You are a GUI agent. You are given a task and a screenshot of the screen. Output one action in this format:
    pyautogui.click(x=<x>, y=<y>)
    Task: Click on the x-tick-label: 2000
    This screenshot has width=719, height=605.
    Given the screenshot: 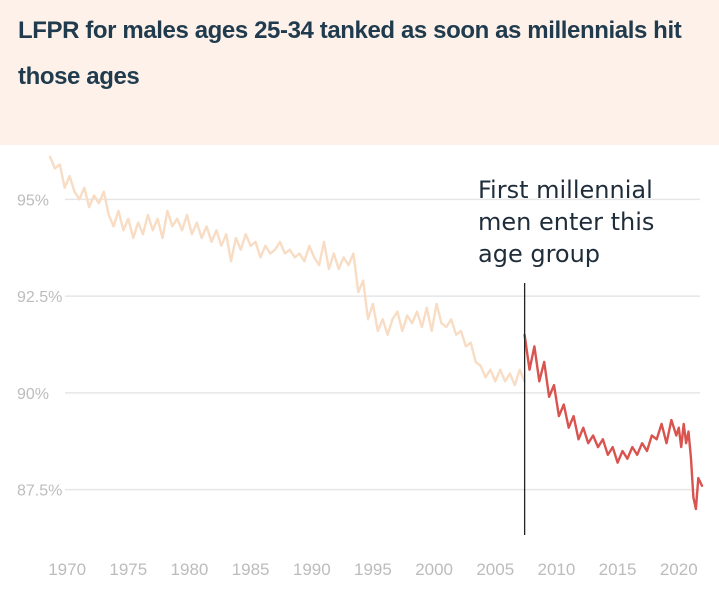 What is the action you would take?
    pyautogui.click(x=434, y=569)
    